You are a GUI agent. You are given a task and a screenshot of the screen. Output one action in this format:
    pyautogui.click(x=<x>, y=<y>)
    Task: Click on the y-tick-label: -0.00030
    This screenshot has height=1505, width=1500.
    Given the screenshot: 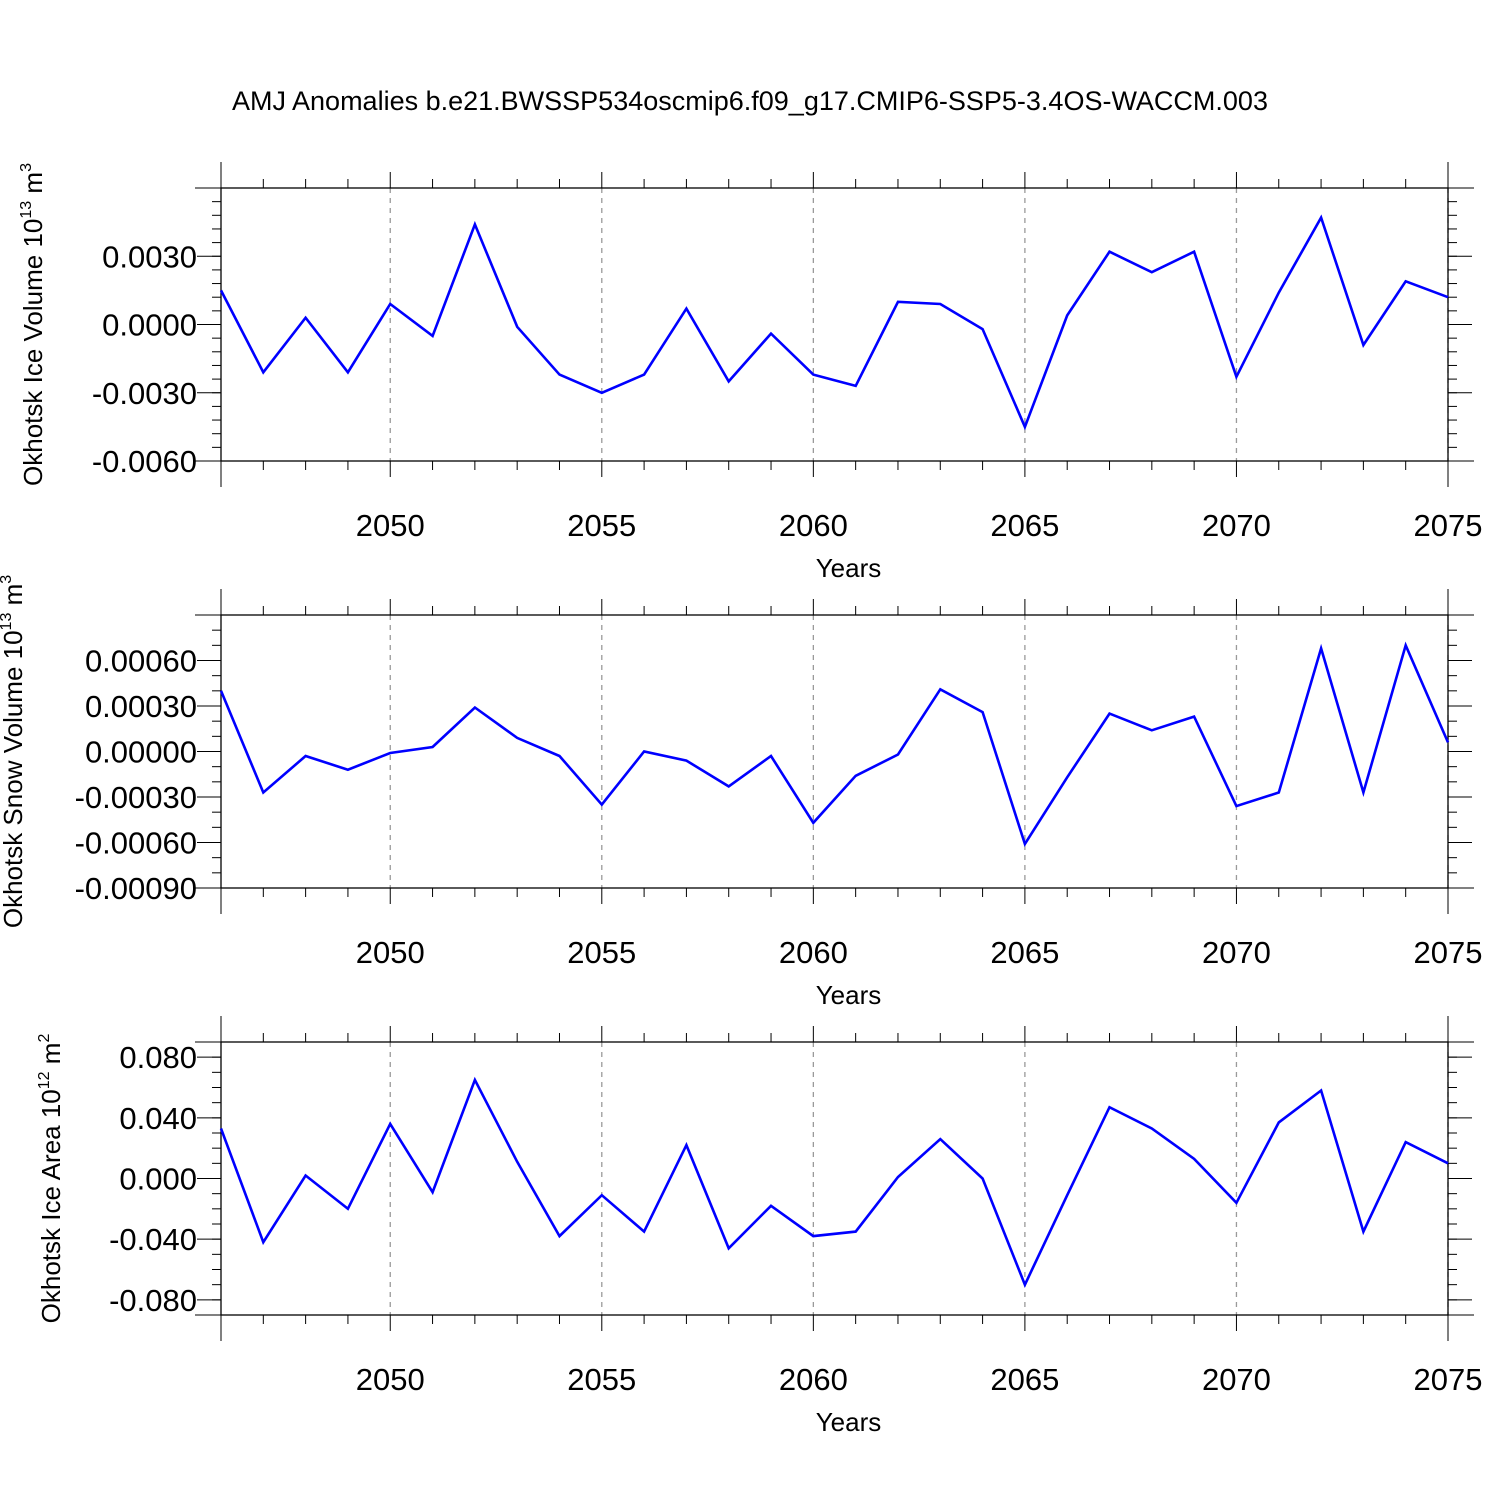 What is the action you would take?
    pyautogui.click(x=136, y=797)
    